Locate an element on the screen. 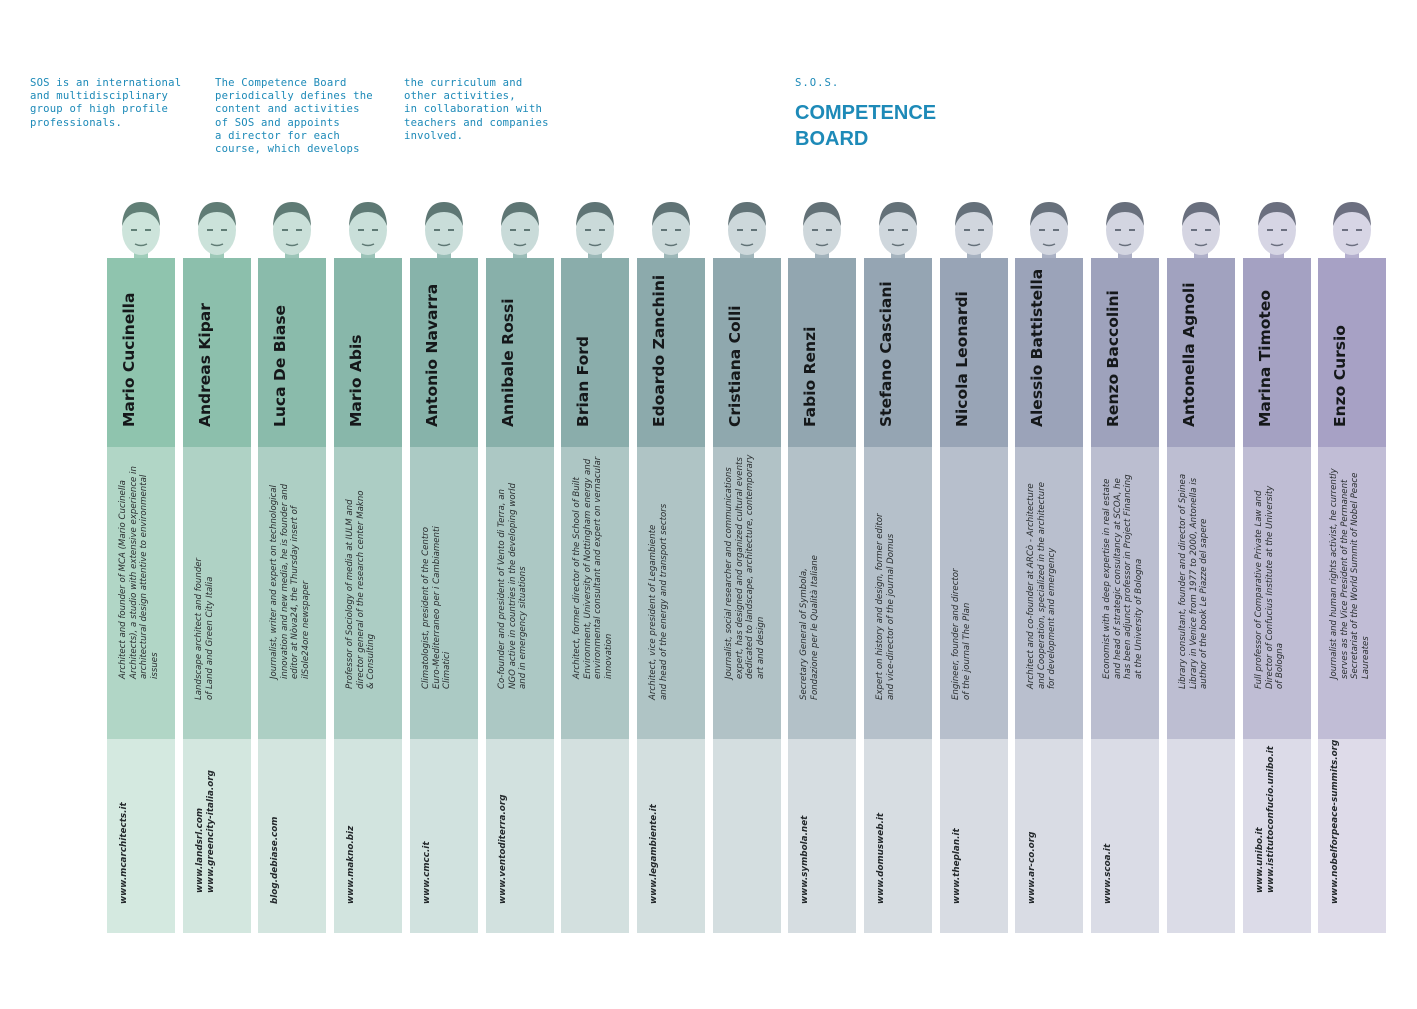  website-link: www.greencity-italia.org is located at coordinates (211, 831).